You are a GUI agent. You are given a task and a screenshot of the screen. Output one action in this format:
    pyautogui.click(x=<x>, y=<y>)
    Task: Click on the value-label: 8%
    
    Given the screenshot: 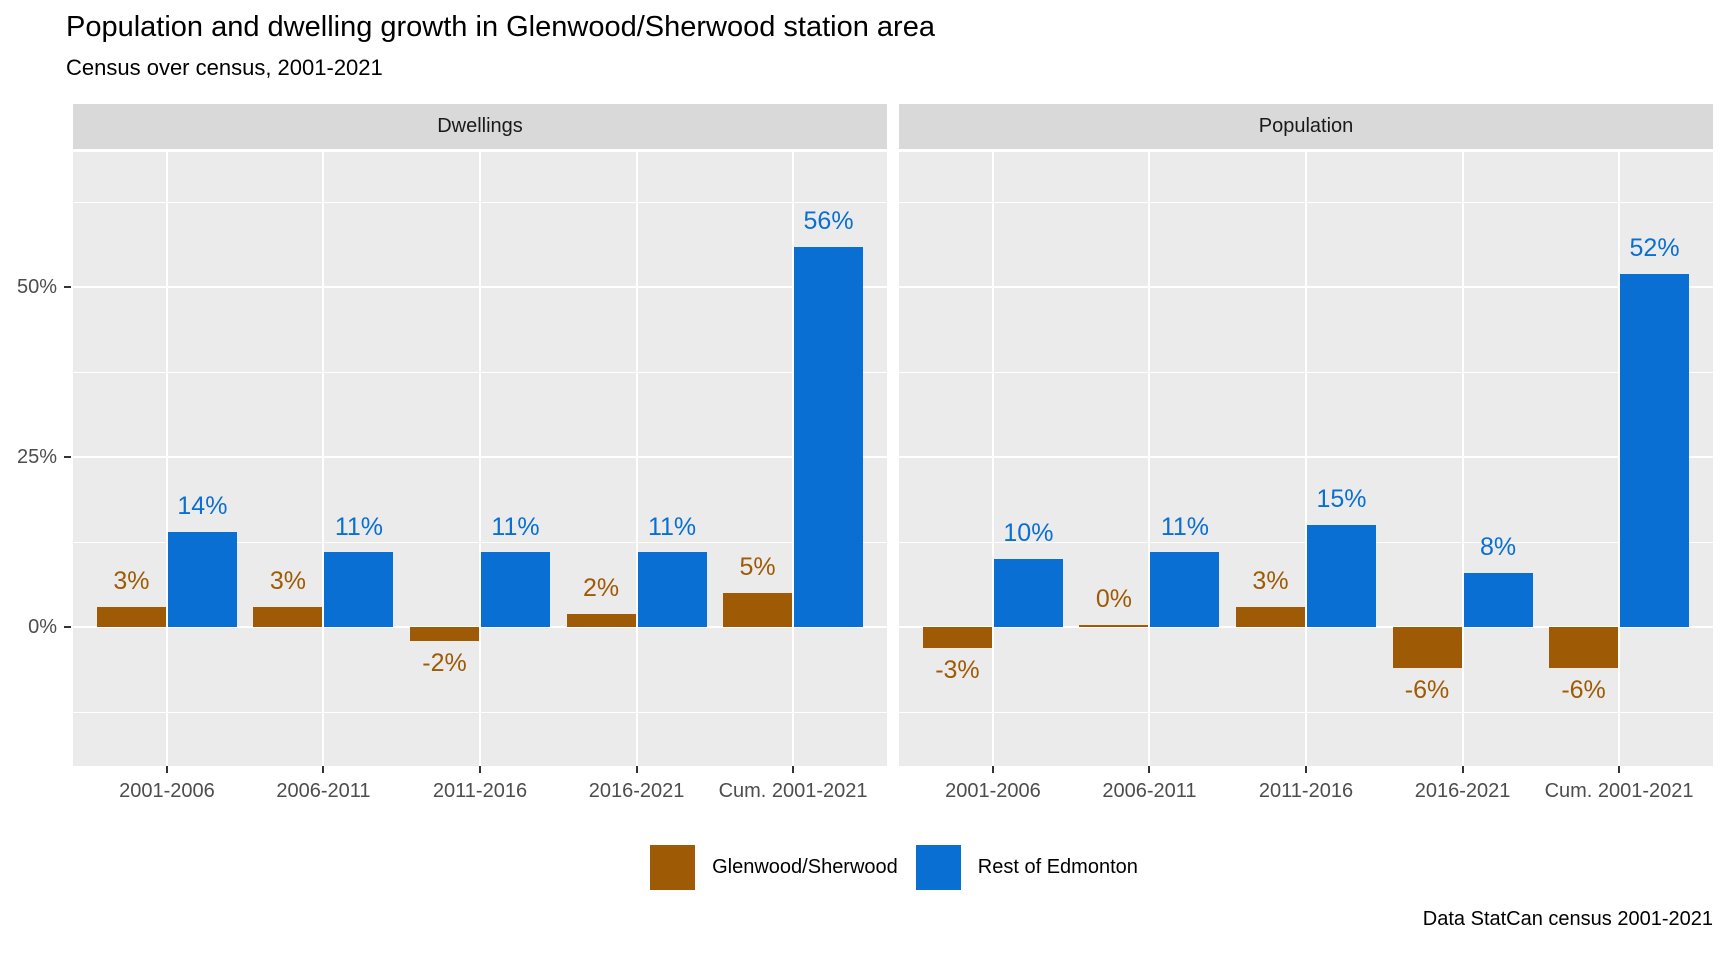 What is the action you would take?
    pyautogui.click(x=1498, y=546)
    